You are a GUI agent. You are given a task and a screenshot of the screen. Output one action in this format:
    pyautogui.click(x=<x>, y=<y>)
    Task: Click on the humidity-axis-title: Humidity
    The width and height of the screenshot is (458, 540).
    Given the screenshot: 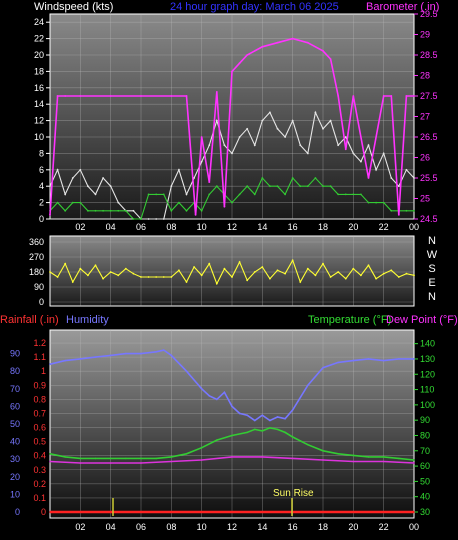 What is the action you would take?
    pyautogui.click(x=87, y=320)
    